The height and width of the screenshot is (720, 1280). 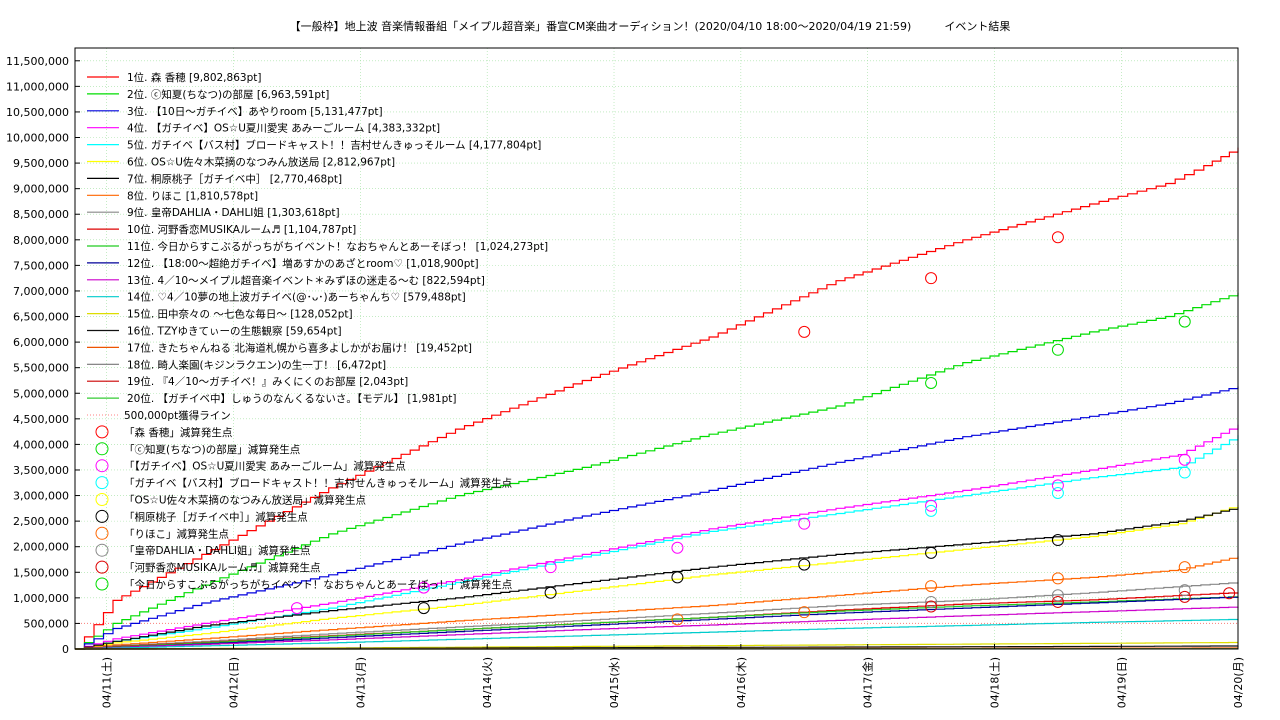 I want to click on y-tick-label: 9,000,000, so click(x=41, y=189).